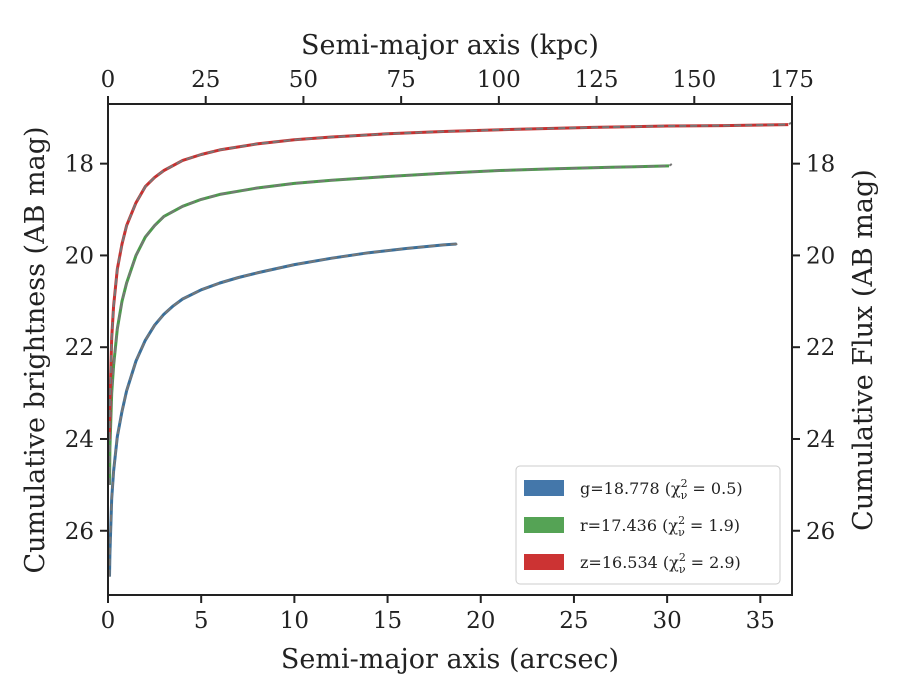  I want to click on x-tick-label-bottom: 5, so click(201, 621).